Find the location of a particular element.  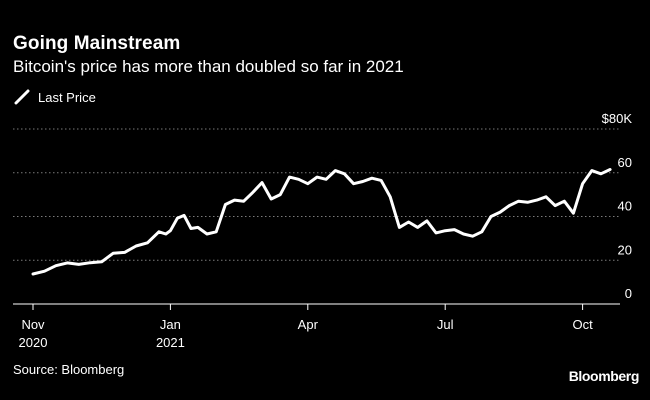

x-tick-sublabel: 2020 is located at coordinates (33, 342).